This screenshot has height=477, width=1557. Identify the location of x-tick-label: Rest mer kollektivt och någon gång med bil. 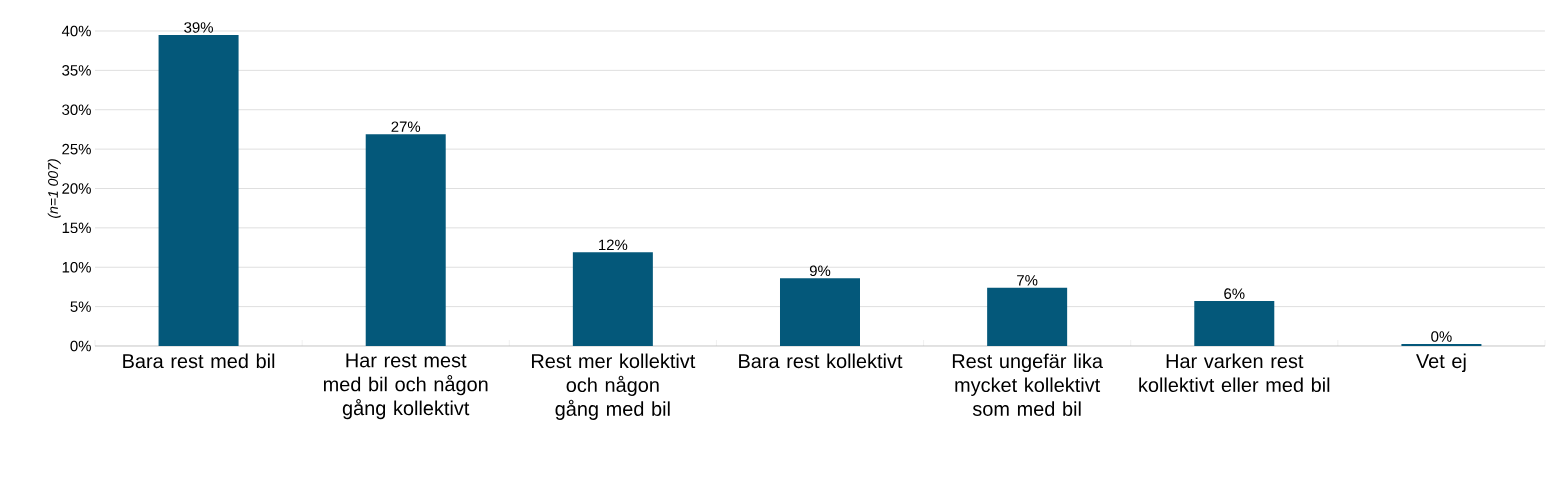
(614, 386).